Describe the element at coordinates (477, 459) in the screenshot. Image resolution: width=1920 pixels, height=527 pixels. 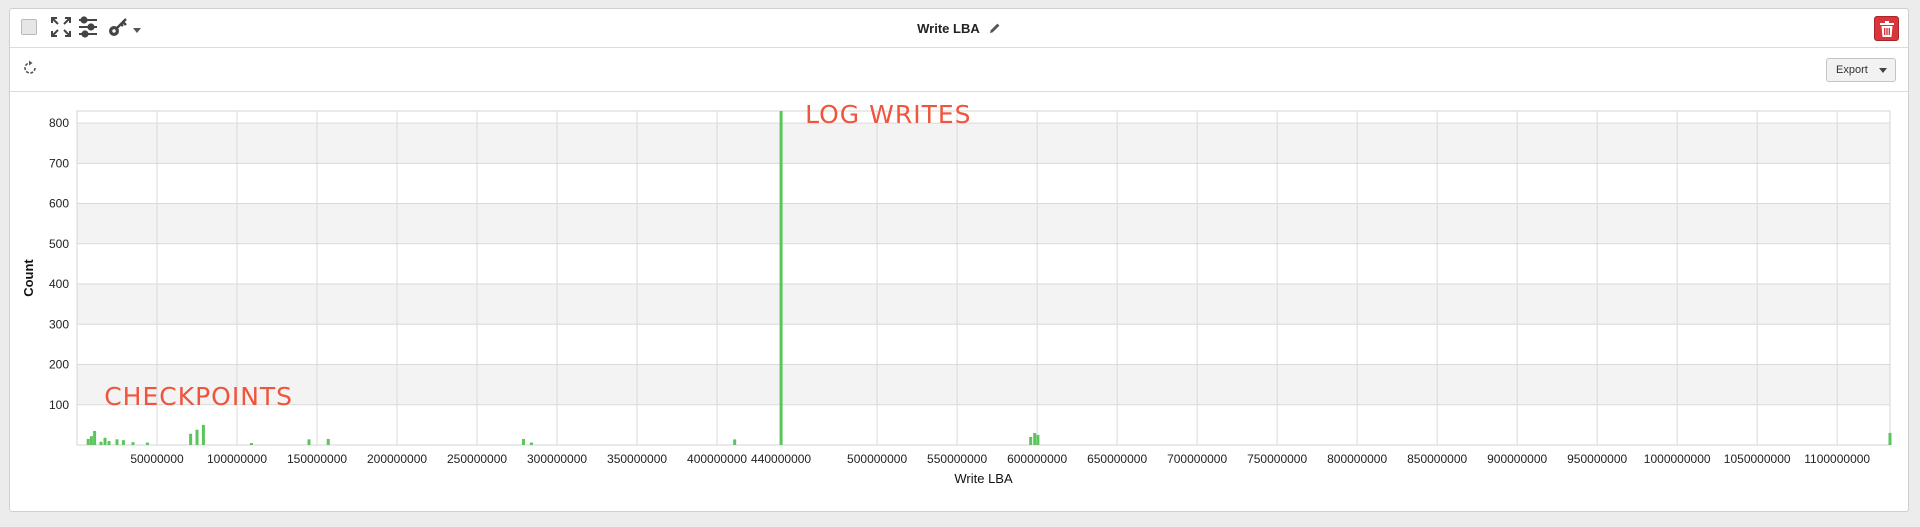
I see `x-tick-label: 250000000` at that location.